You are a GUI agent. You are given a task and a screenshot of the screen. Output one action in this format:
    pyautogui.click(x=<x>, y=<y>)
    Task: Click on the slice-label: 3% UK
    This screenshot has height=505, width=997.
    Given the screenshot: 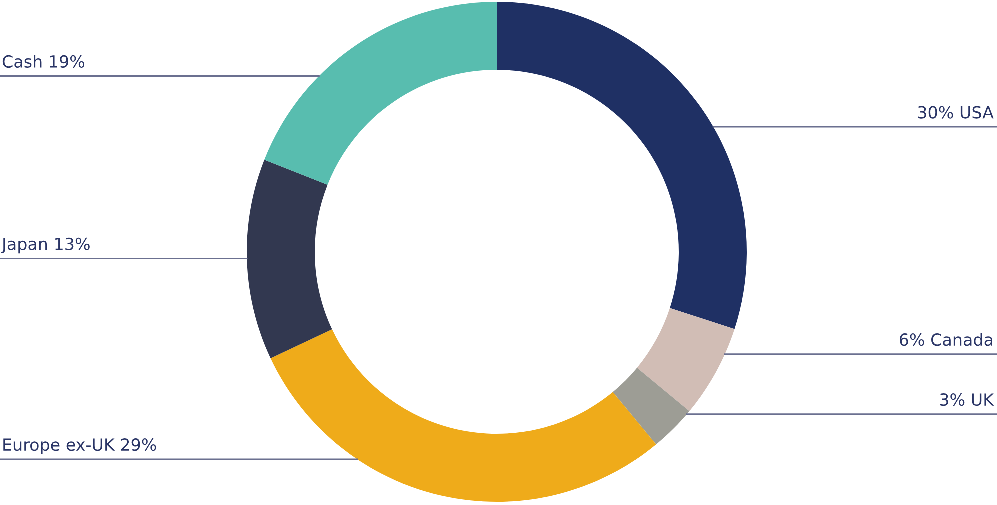 What is the action you would take?
    pyautogui.click(x=967, y=400)
    